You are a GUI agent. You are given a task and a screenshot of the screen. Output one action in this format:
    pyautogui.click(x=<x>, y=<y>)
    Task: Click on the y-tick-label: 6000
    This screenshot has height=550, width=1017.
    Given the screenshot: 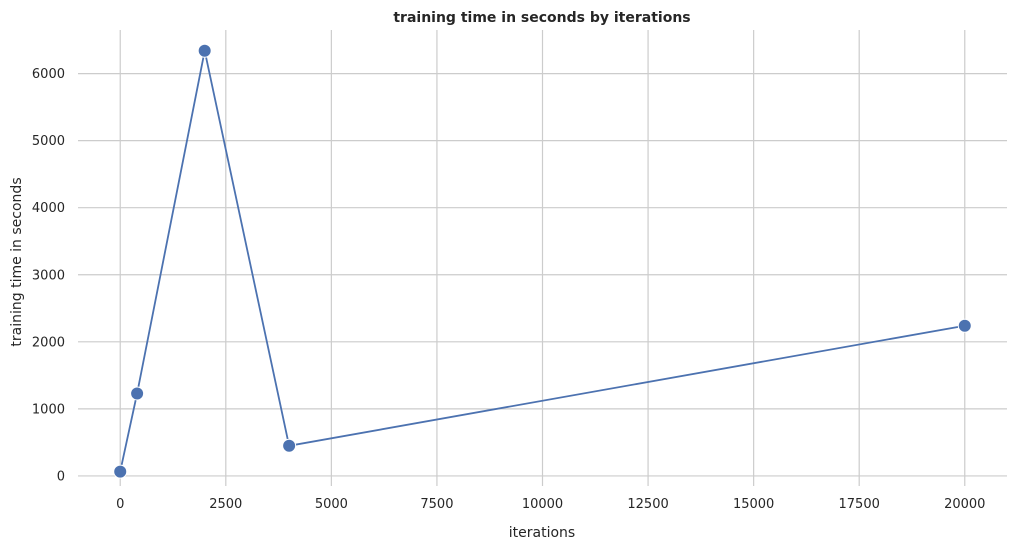 What is the action you would take?
    pyautogui.click(x=48, y=74)
    